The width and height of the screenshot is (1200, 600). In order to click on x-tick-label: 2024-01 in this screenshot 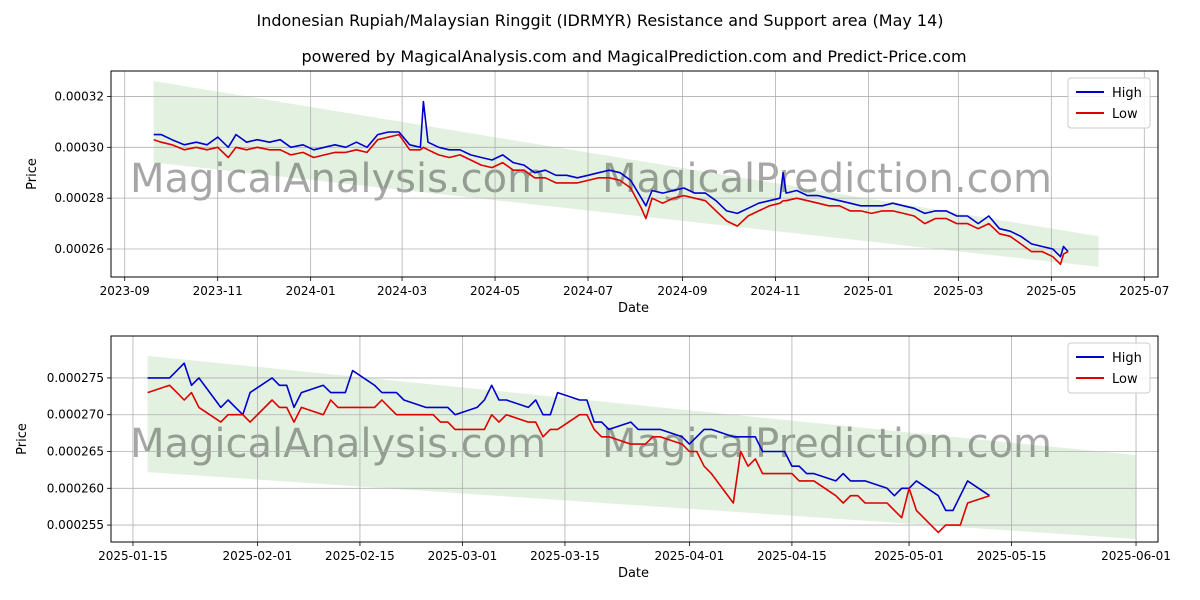, I will do `click(311, 291)`.